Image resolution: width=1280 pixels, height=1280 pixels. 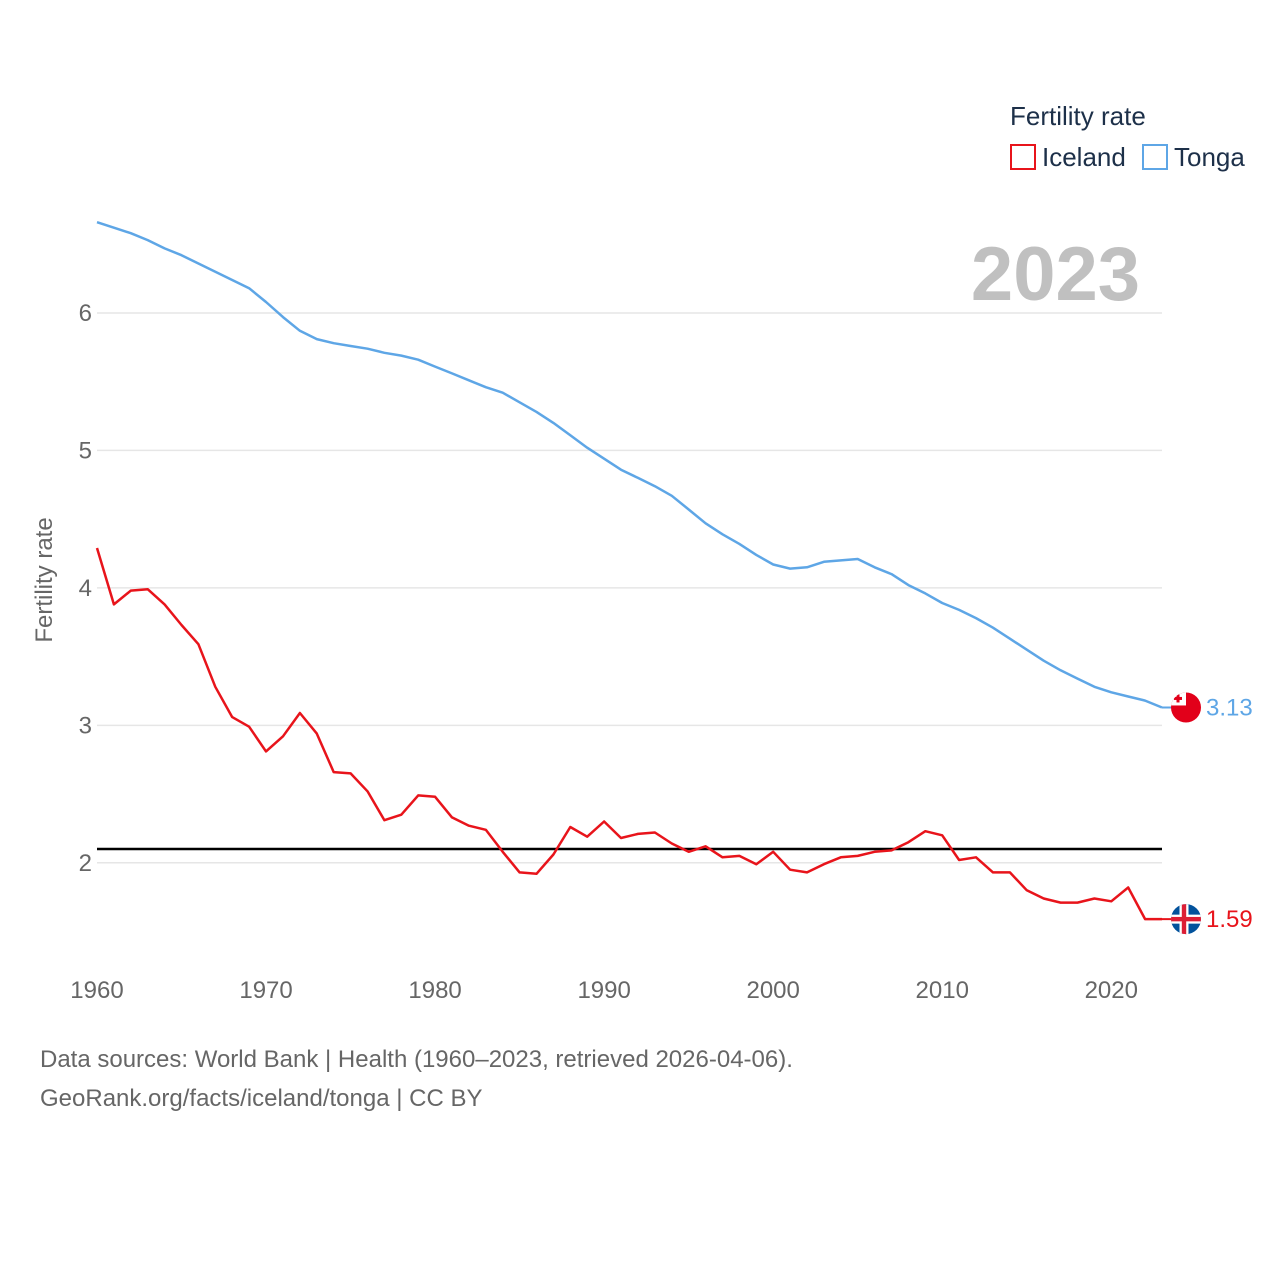 What do you see at coordinates (1078, 116) in the screenshot?
I see `legend-title: Fertility rate` at bounding box center [1078, 116].